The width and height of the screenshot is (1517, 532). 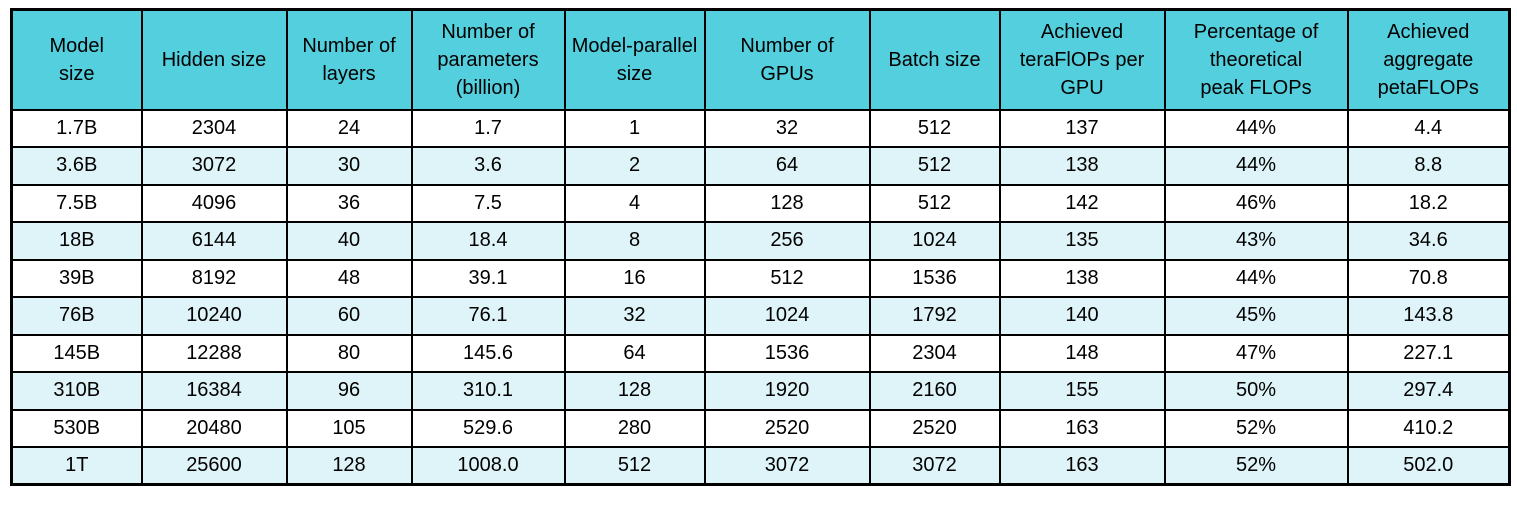 What do you see at coordinates (488, 466) in the screenshot?
I see `table-cell: 1008.0` at bounding box center [488, 466].